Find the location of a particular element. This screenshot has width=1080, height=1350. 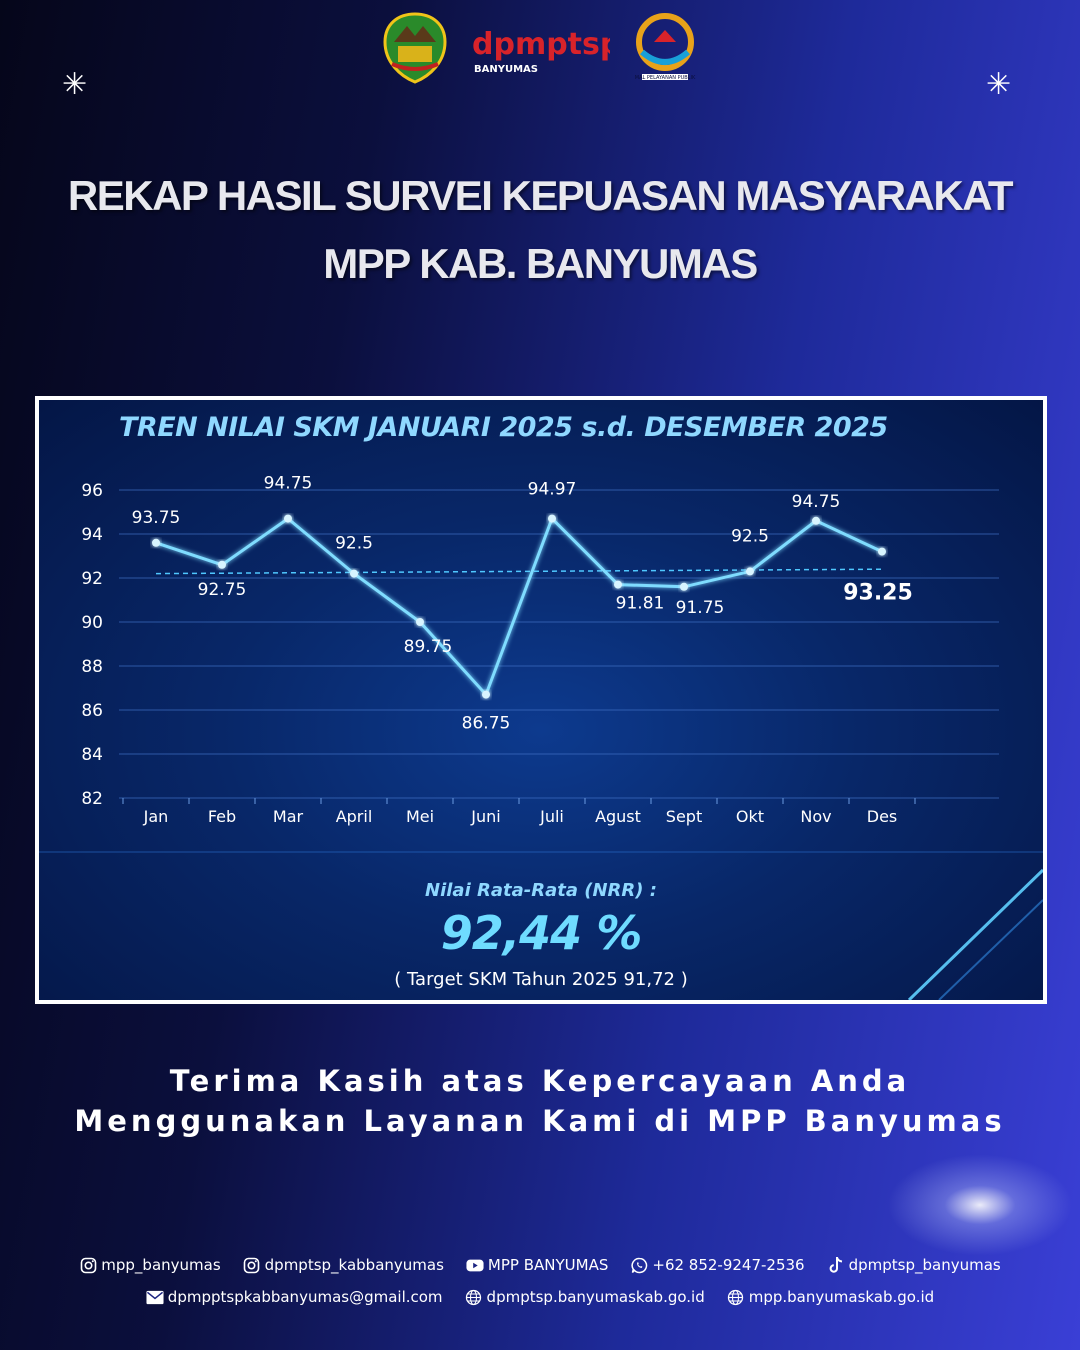

nrr-target: ( Target SKM Tahun 2025 91,72 ) is located at coordinates (541, 979).